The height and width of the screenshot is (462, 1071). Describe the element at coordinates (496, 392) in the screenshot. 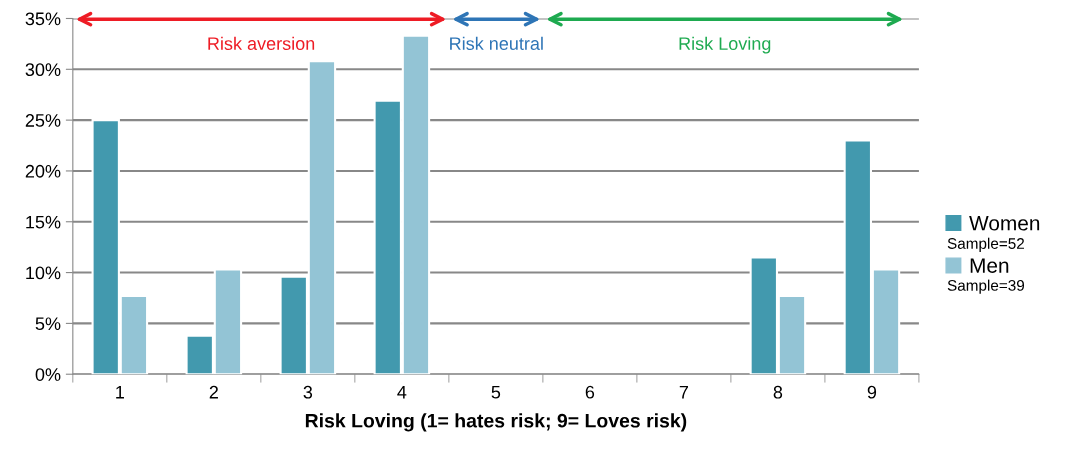

I see `x-tick-label: 5` at that location.